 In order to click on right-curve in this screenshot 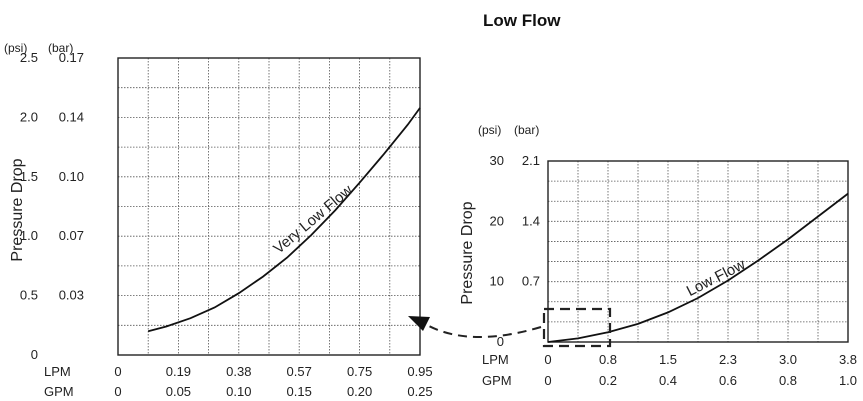, I will do `click(698, 267)`.